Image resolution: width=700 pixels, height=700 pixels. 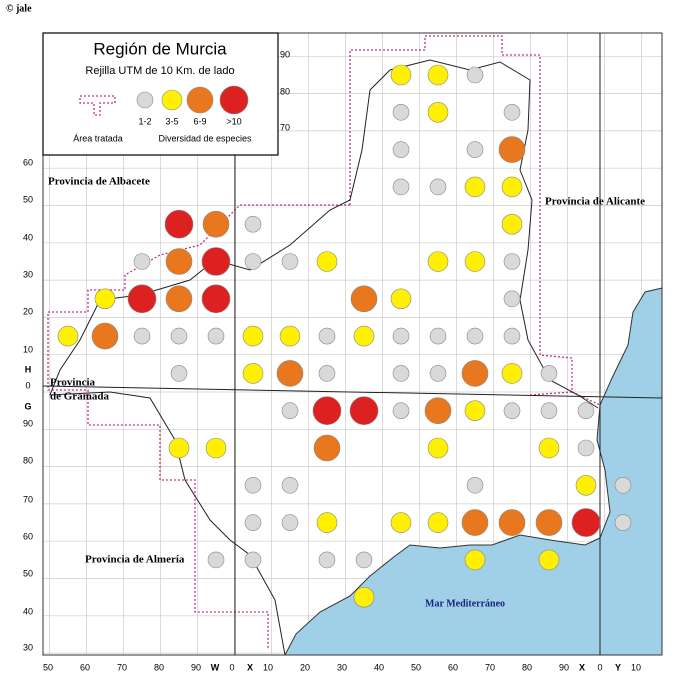 What do you see at coordinates (28, 460) in the screenshot?
I see `grid-label: 80` at bounding box center [28, 460].